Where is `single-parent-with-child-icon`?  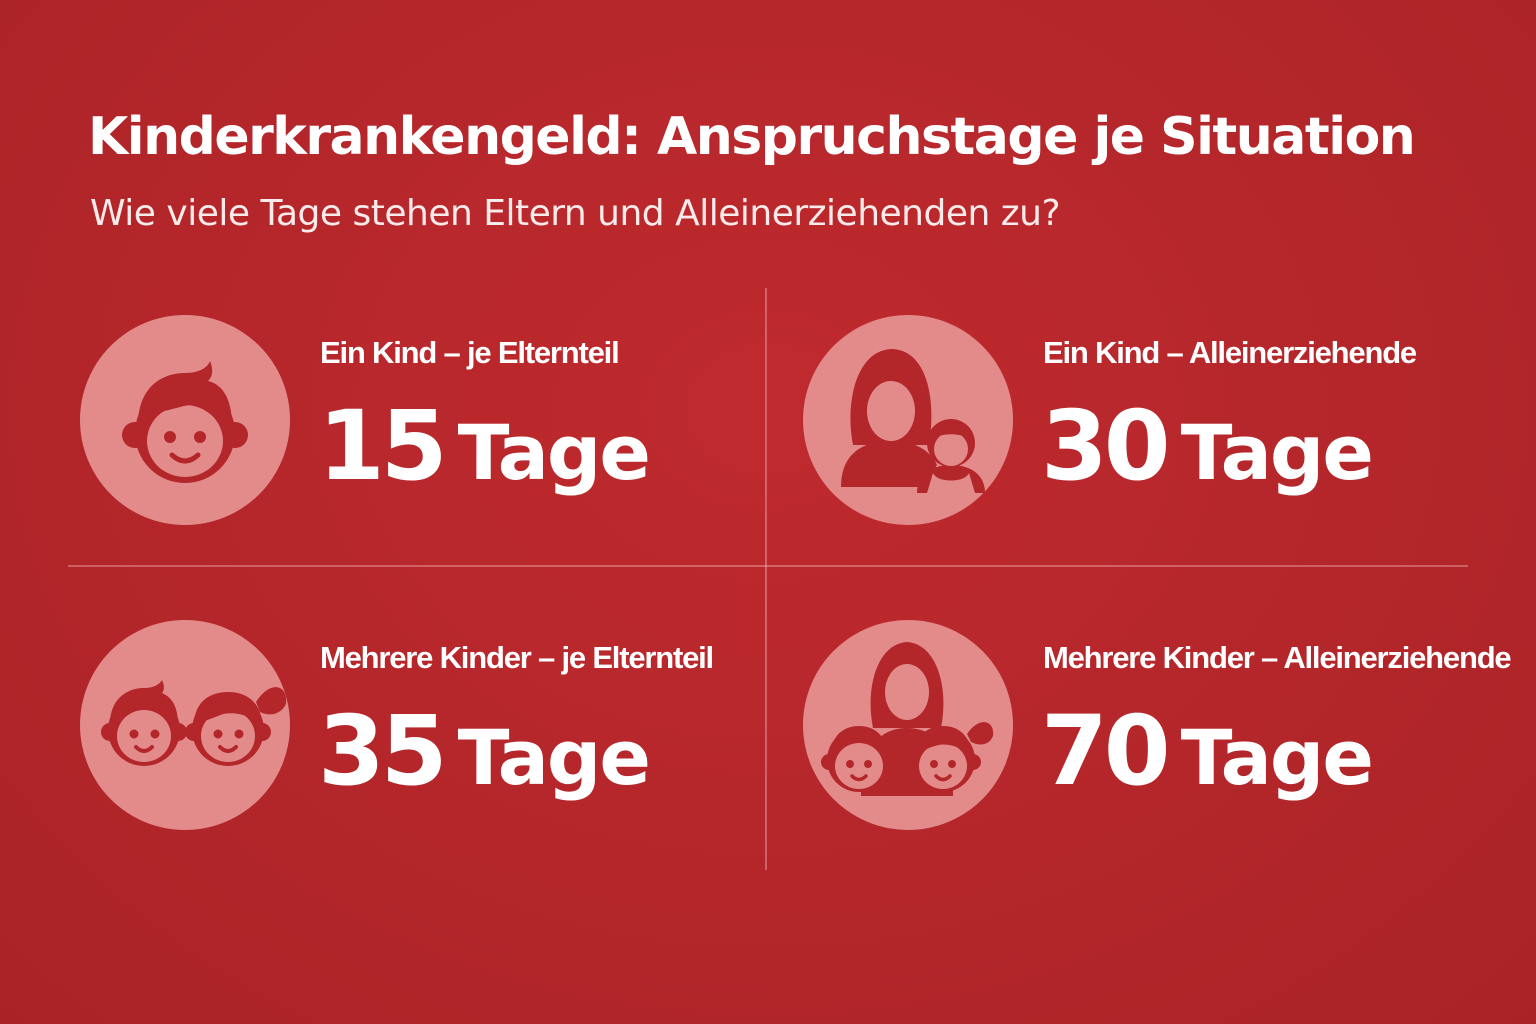
single-parent-with-child-icon is located at coordinates (913, 421).